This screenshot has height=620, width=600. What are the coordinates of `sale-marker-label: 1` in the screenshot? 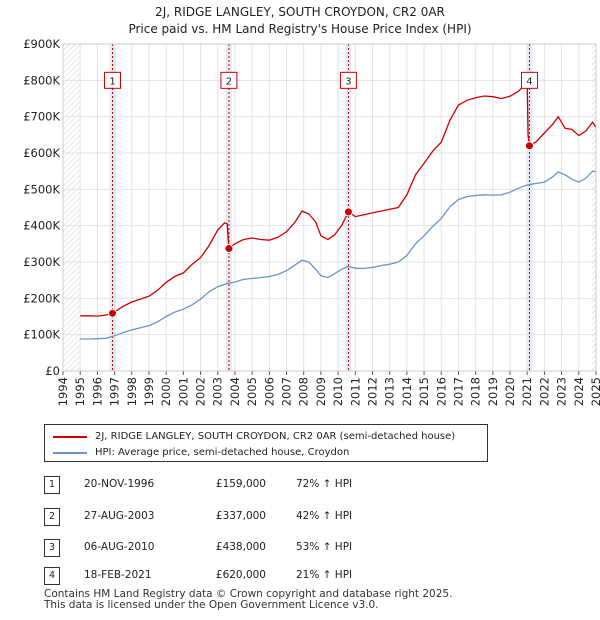 It's located at (112, 81).